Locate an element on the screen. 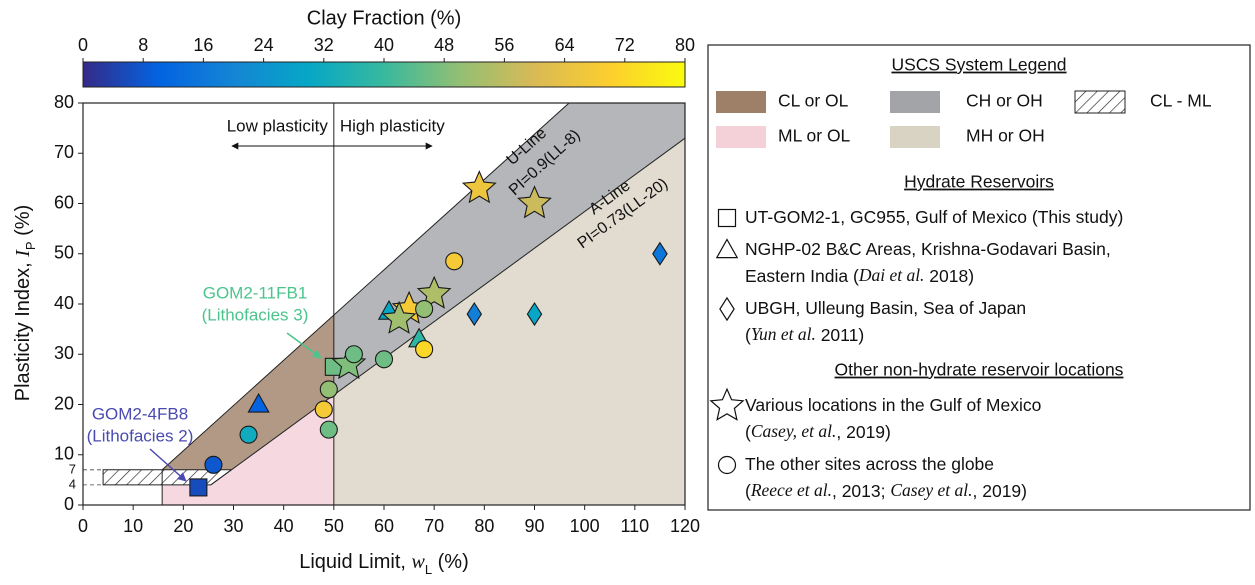 The image size is (1255, 585). legend-item-text: The other sites across the globe is located at coordinates (869, 464).